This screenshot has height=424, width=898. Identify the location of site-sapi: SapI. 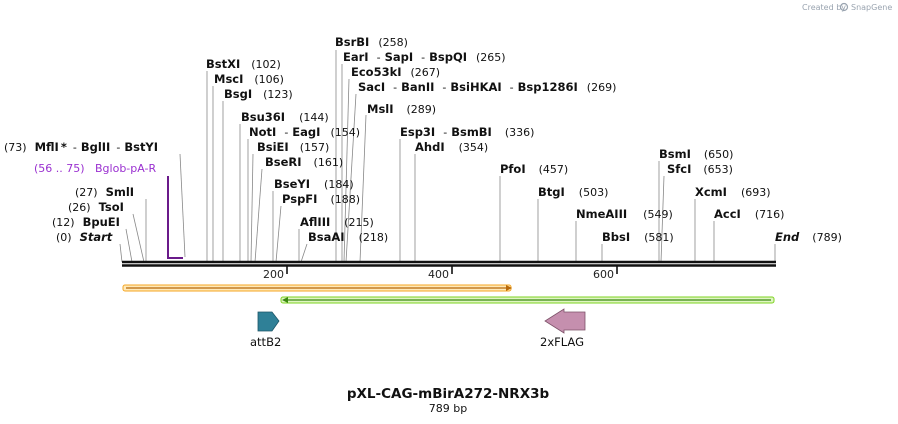
(399, 57).